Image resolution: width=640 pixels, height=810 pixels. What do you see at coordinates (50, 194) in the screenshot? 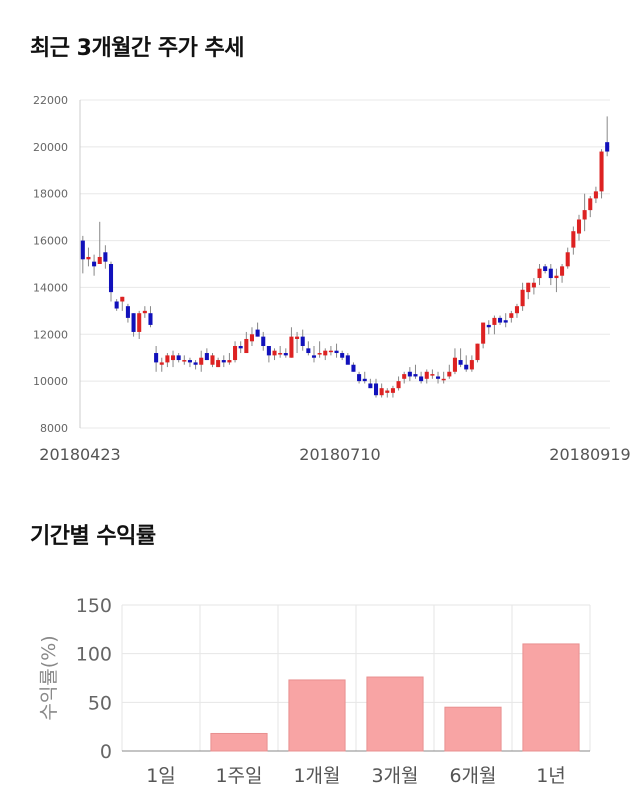
I see `price-y-tick-label: 18000` at bounding box center [50, 194].